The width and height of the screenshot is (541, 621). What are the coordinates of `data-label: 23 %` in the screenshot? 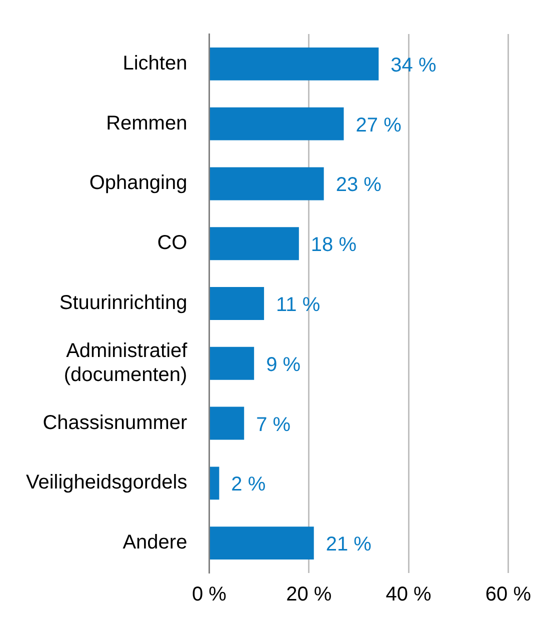 It's located at (359, 185).